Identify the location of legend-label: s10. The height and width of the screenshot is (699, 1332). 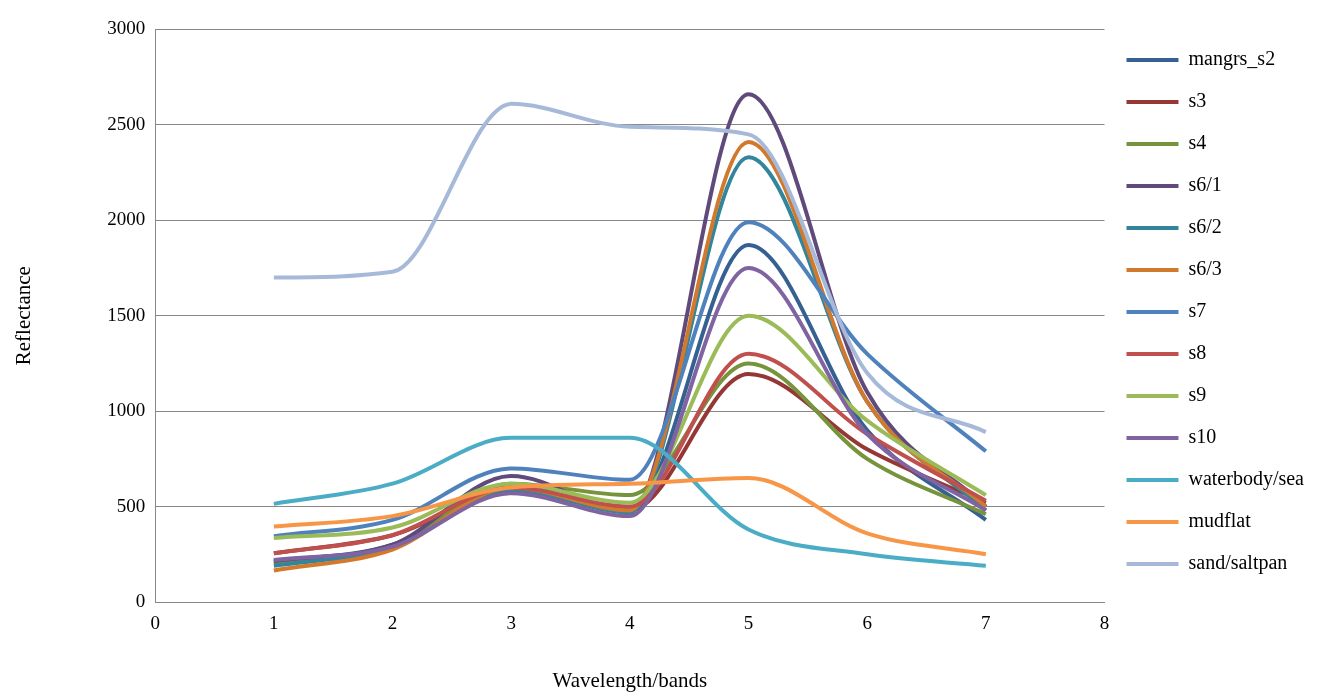
(1202, 436).